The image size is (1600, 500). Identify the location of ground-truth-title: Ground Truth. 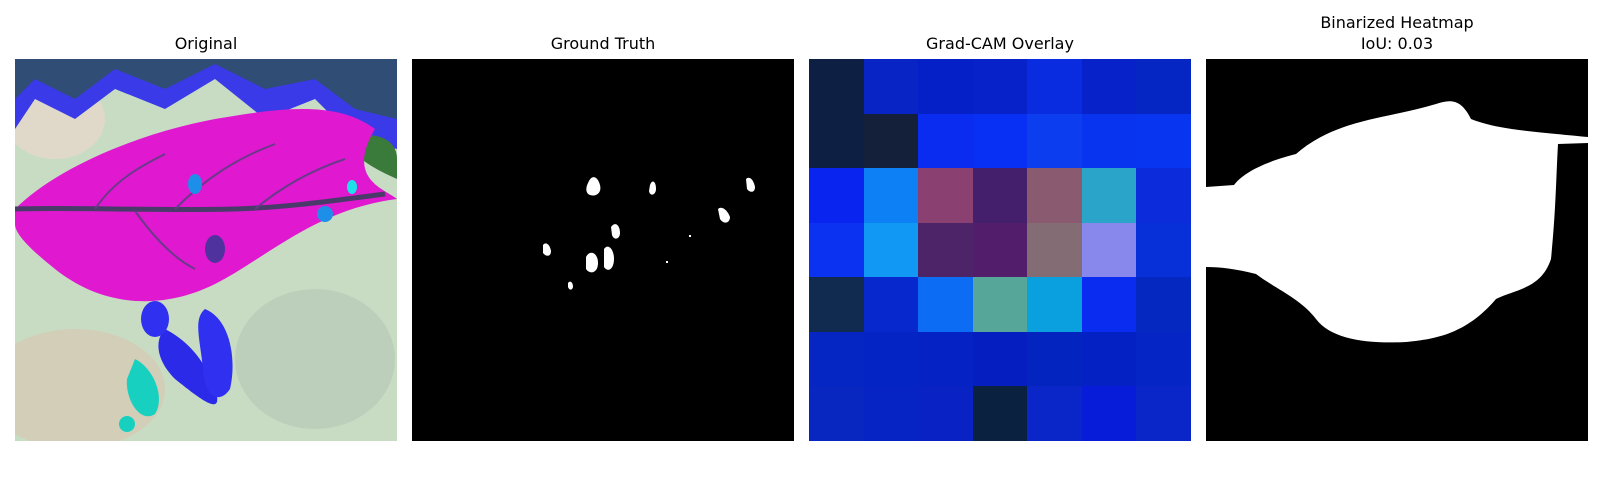
(603, 44).